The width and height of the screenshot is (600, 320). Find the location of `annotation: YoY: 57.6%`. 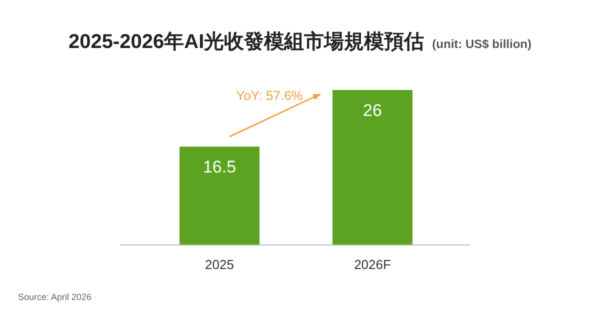

annotation: YoY: 57.6% is located at coordinates (269, 95).